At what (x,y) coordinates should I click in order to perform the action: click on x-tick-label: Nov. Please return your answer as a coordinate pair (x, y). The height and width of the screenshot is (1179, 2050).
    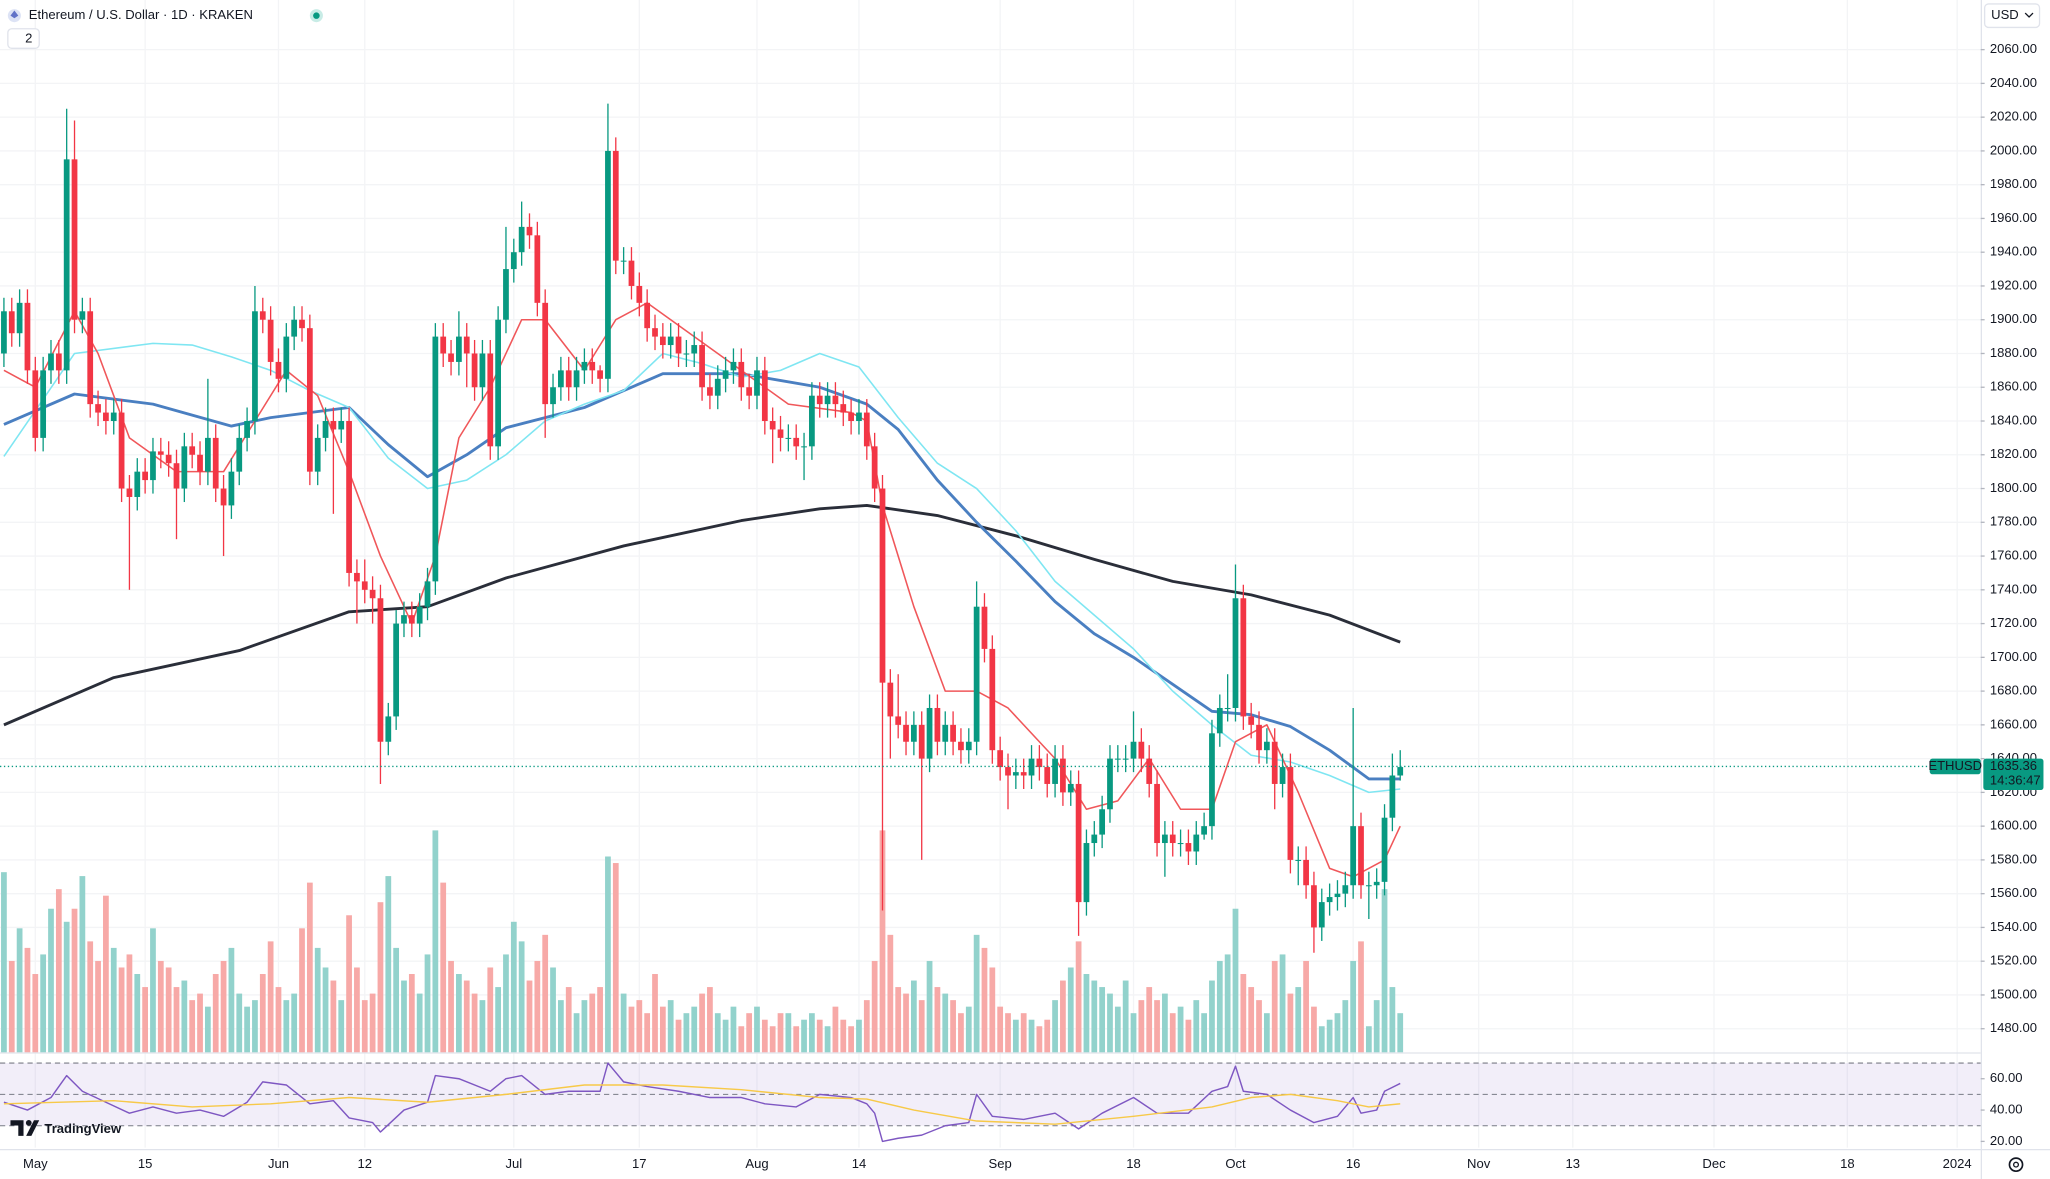
    Looking at the image, I should click on (1479, 1163).